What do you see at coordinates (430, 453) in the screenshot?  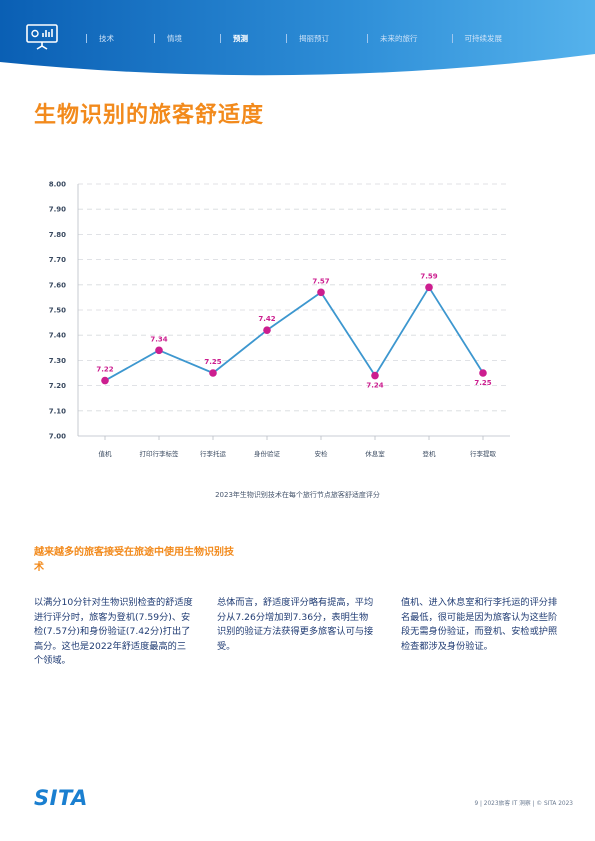 I see `x-tick-label: 登机` at bounding box center [430, 453].